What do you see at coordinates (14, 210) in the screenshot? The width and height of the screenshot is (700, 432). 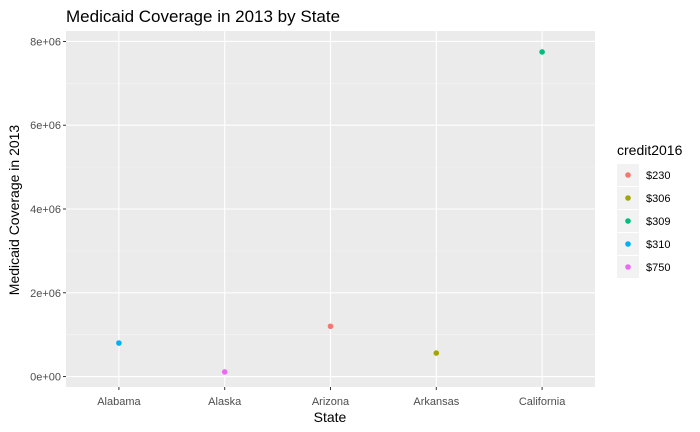 I see `y-axis-title: Medicaid Coverage in 2013` at bounding box center [14, 210].